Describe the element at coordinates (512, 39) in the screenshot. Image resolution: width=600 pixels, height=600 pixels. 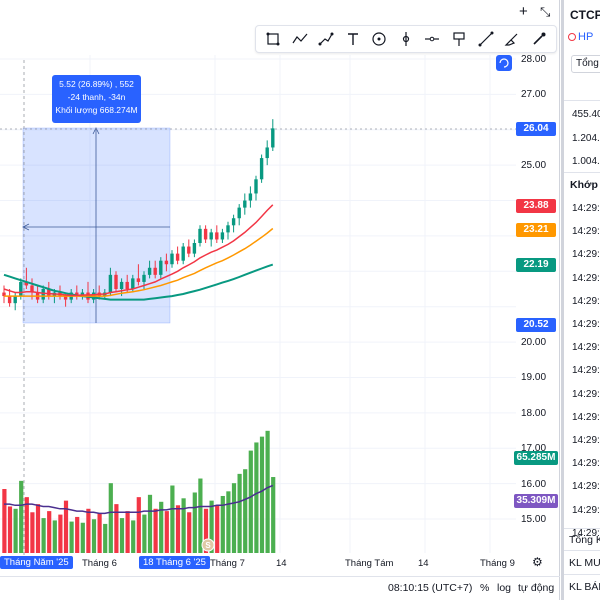
I see `brush-tool-icon` at that location.